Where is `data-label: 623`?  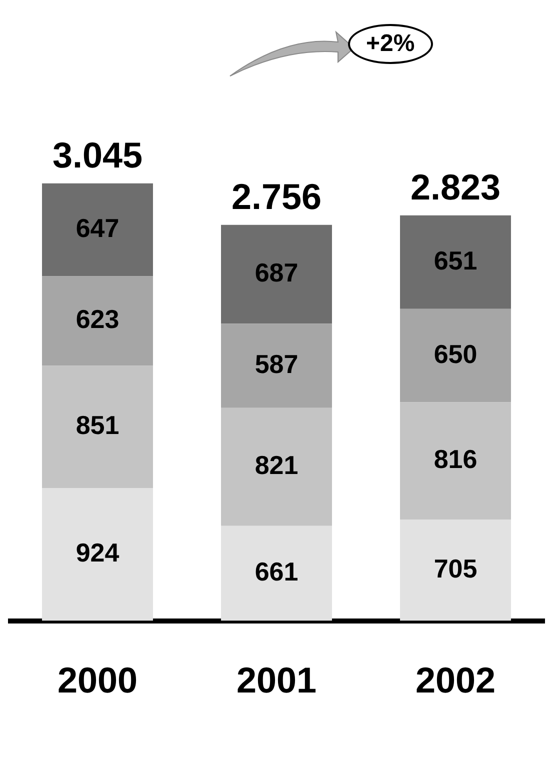
data-label: 623 is located at coordinates (98, 319).